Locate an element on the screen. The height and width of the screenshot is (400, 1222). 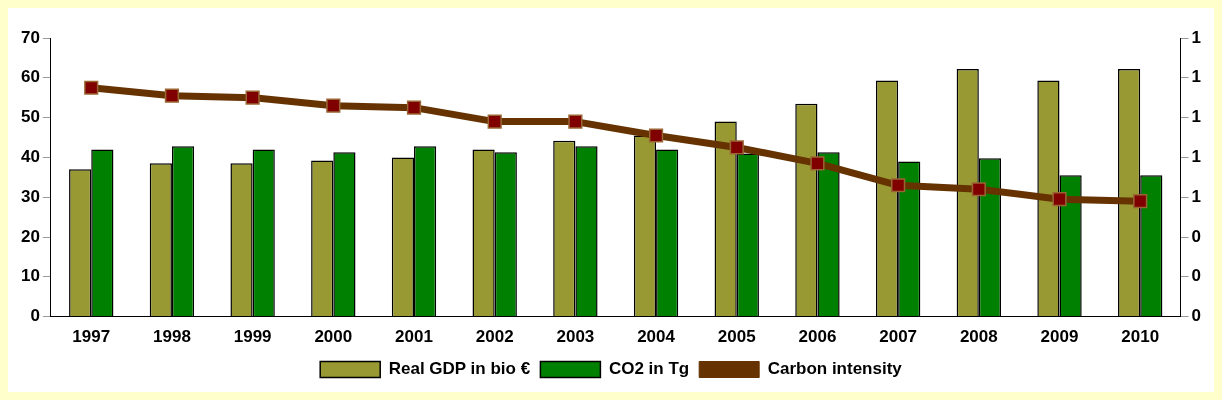
x-tick-label: 2009 is located at coordinates (1059, 337).